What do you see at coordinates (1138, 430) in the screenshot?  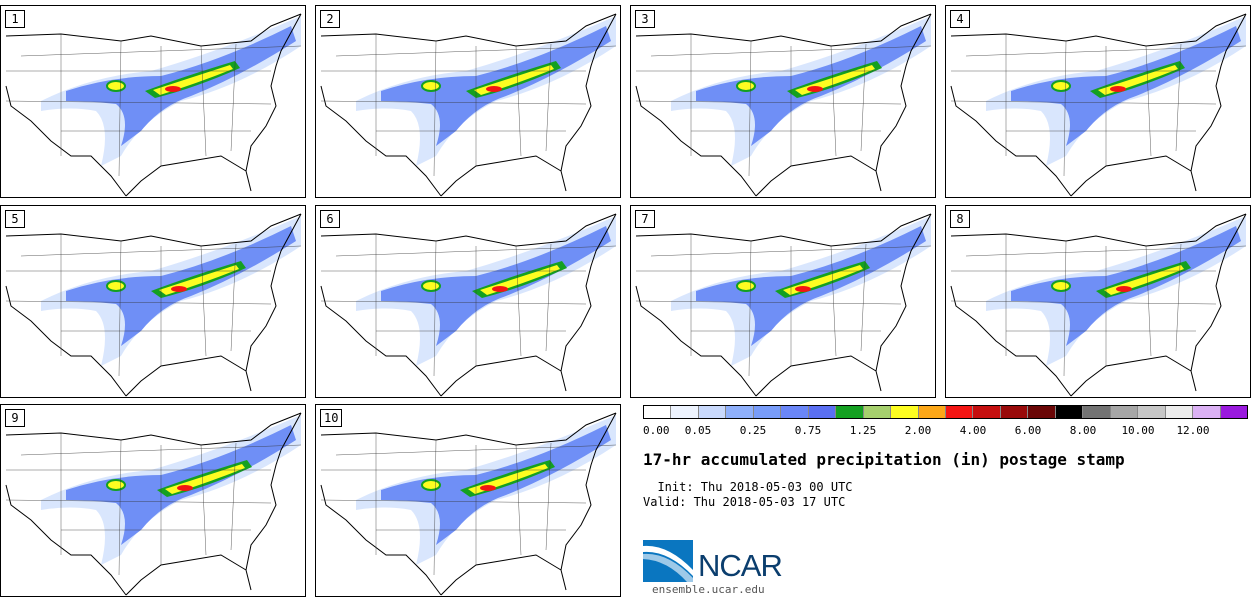 I see `colorbar-tick-label: 10.00` at bounding box center [1138, 430].